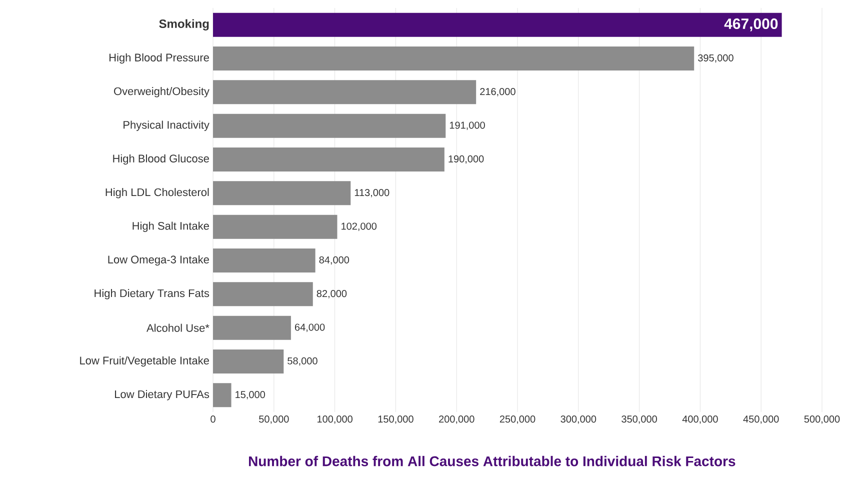 The image size is (867, 481). Describe the element at coordinates (761, 420) in the screenshot. I see `x-tick-label: 450,000` at that location.